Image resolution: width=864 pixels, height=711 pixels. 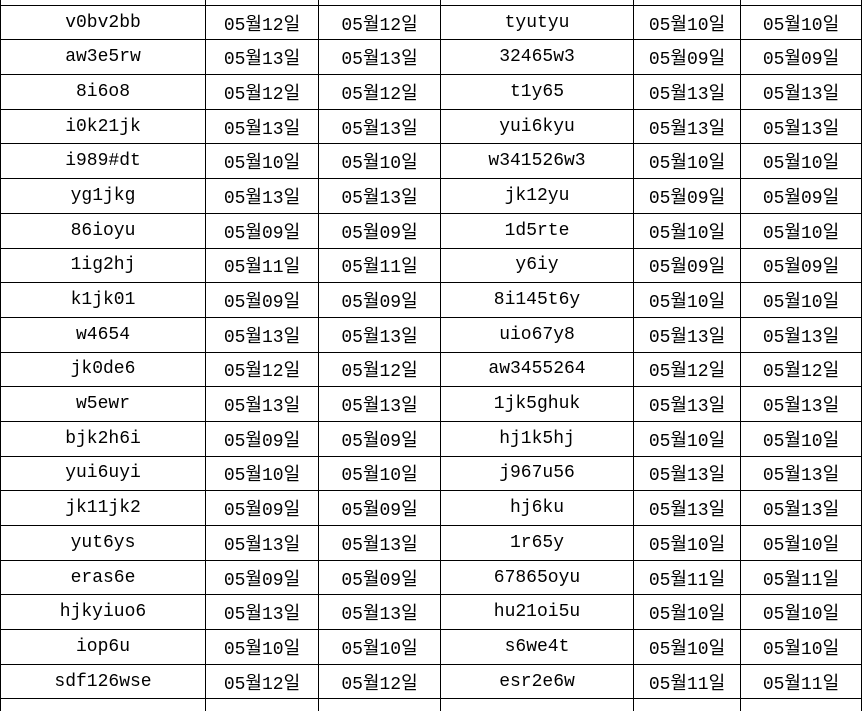 I want to click on id-cell: w4654, so click(x=103, y=334).